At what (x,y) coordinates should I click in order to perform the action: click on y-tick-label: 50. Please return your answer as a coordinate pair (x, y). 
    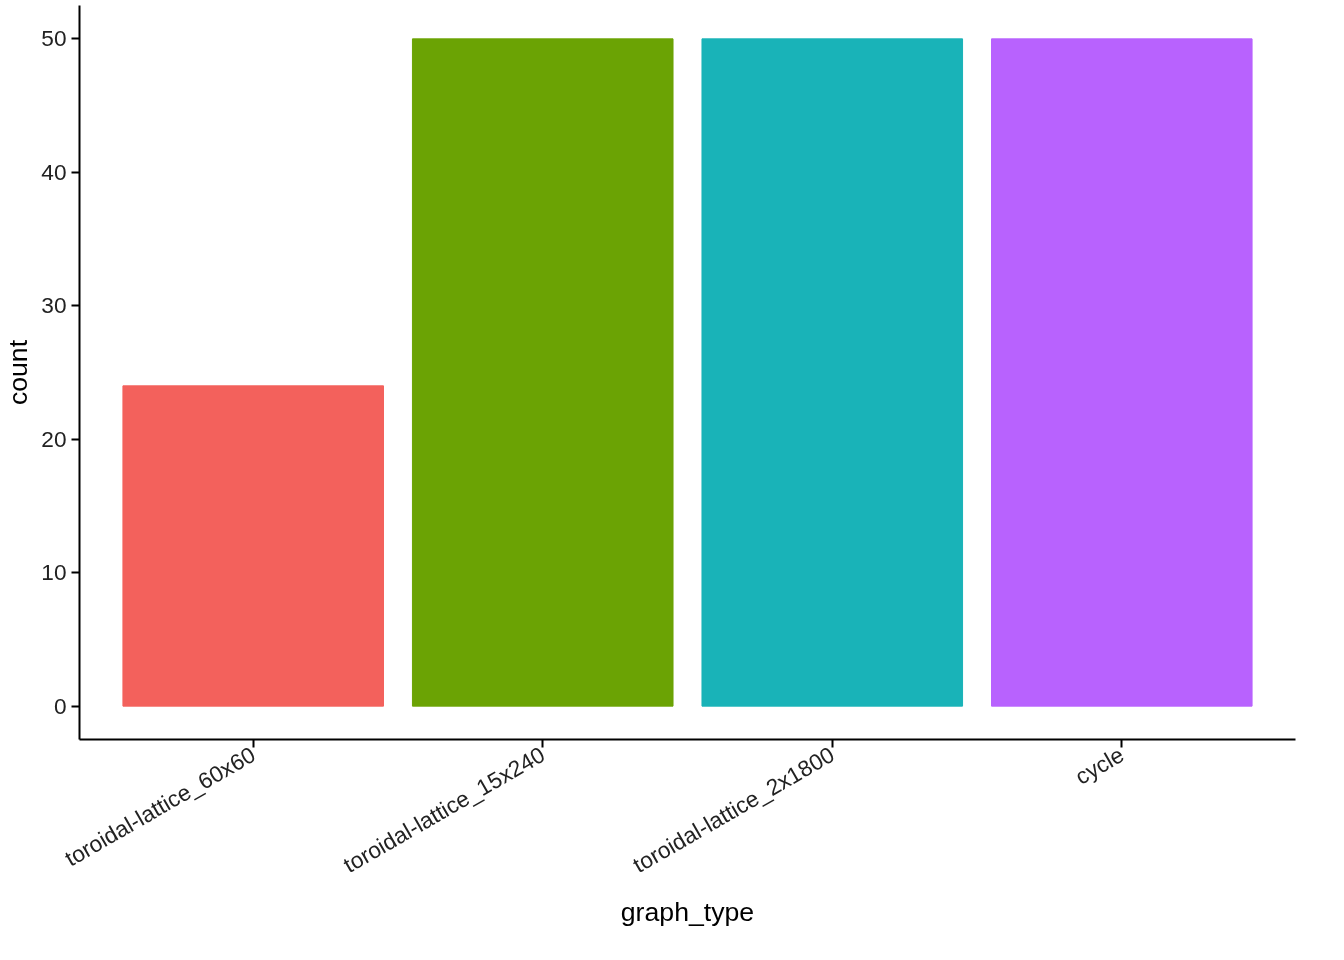
    Looking at the image, I should click on (54, 38).